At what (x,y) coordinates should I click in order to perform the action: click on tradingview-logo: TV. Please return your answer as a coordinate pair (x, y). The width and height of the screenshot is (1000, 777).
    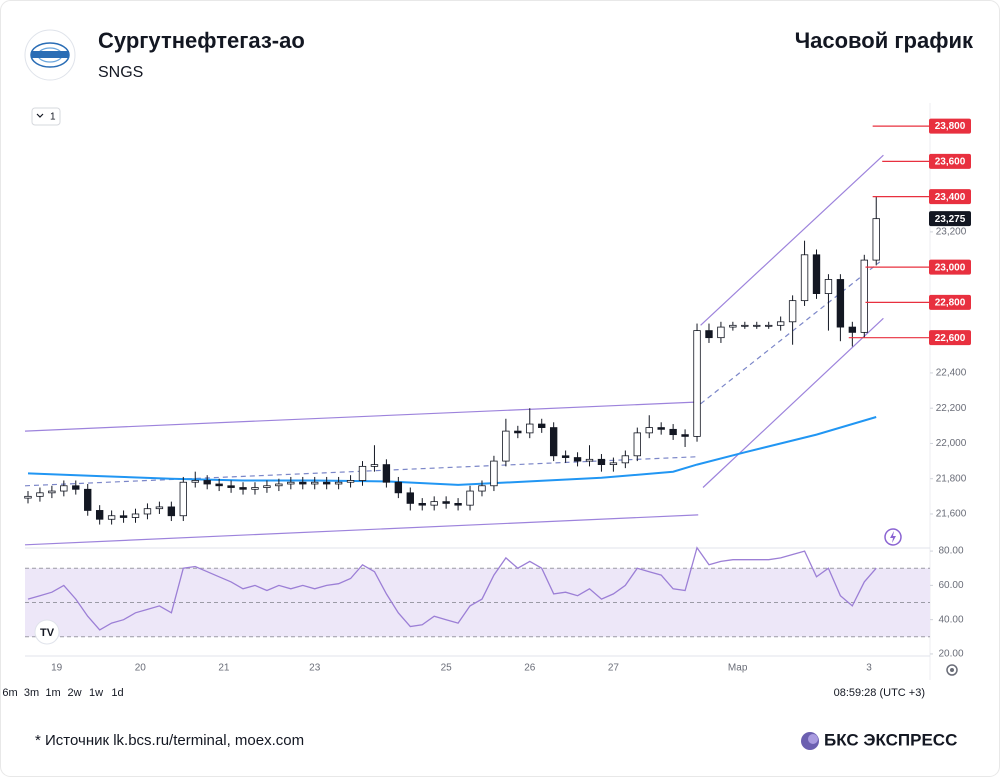
    Looking at the image, I should click on (47, 632).